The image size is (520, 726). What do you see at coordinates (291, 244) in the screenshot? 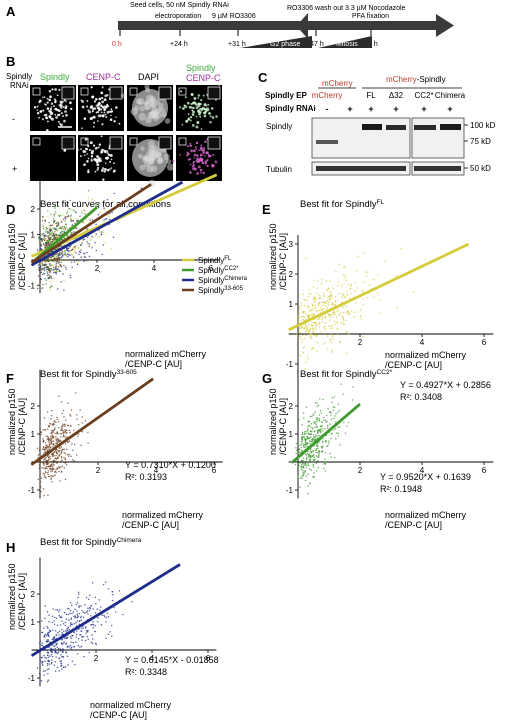
I see `y-tick-label: 3` at bounding box center [291, 244].